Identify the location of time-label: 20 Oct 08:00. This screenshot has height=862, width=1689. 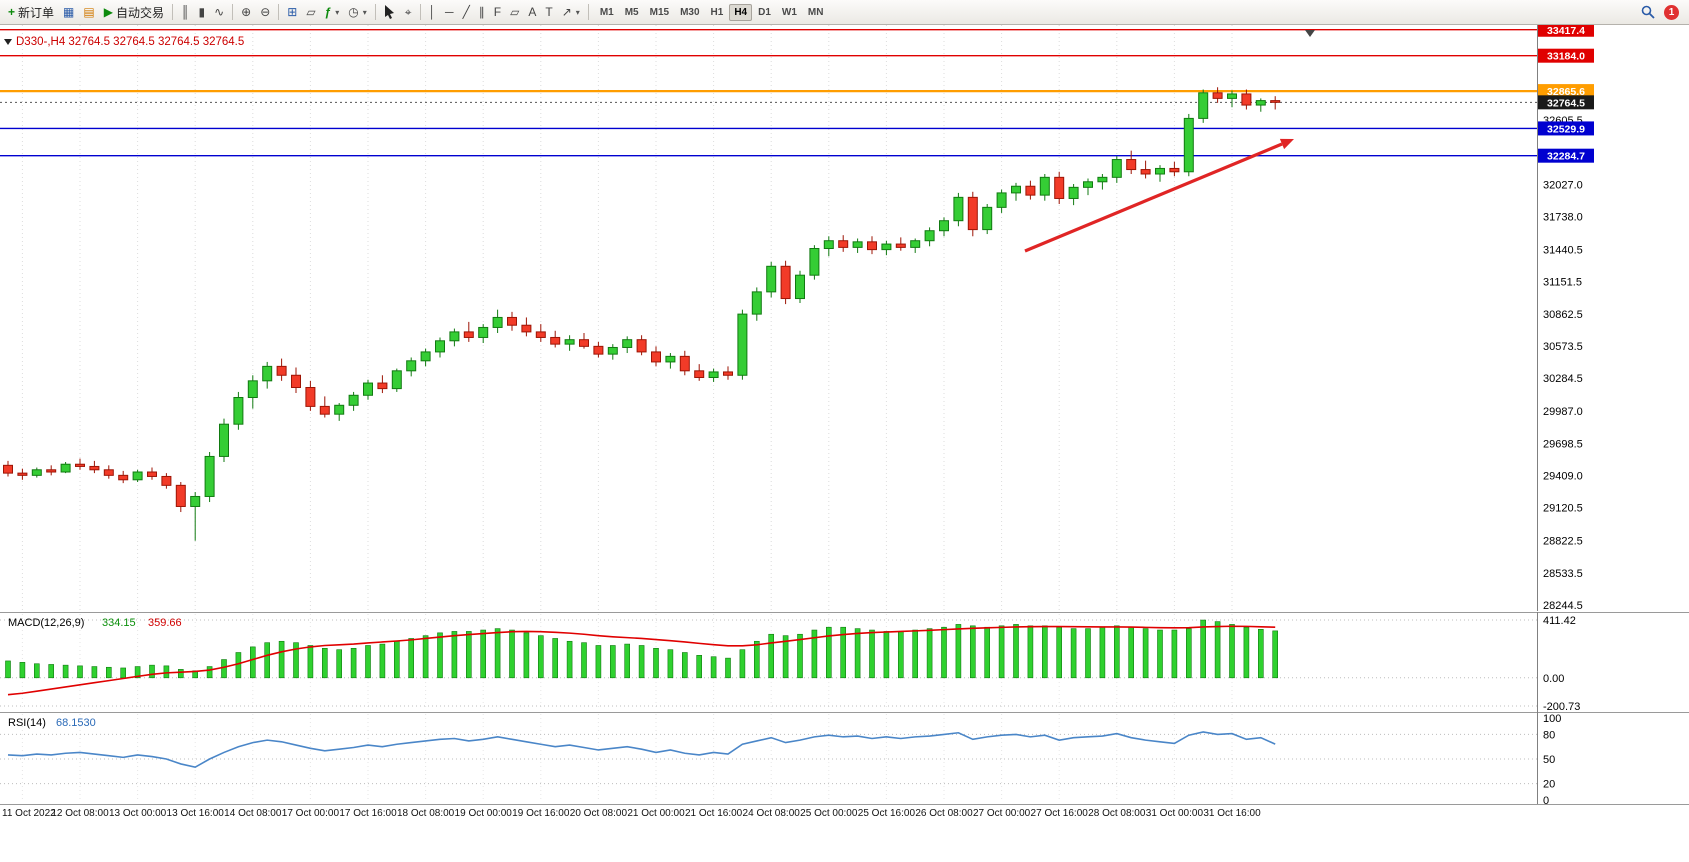
(598, 813).